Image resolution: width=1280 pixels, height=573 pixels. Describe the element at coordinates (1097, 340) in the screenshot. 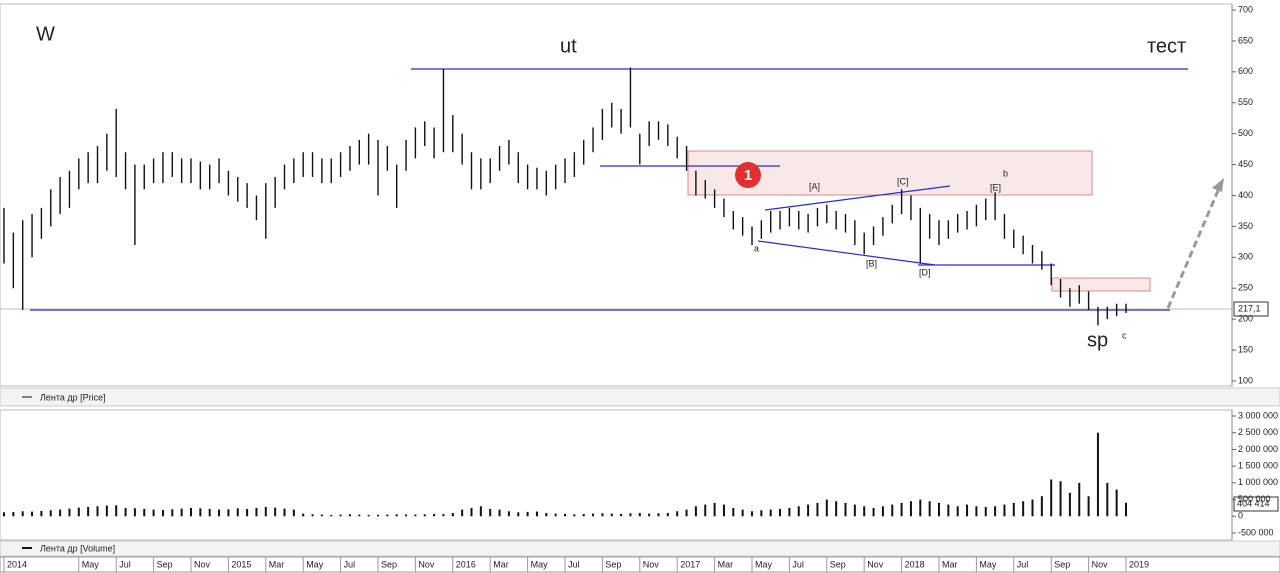

I see `annotation: sp` at that location.